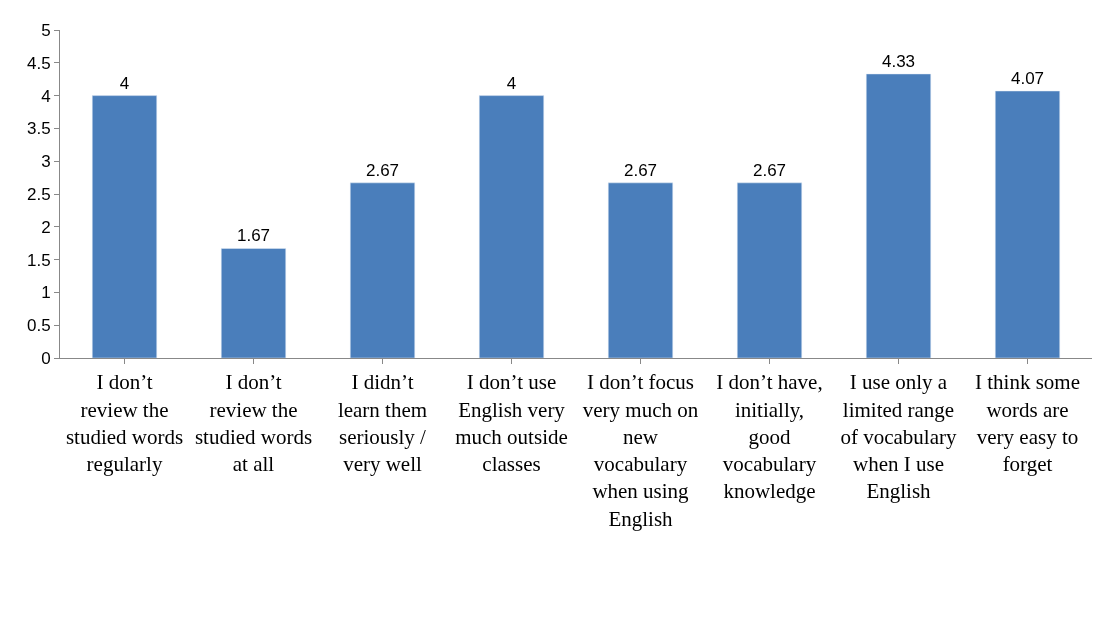  I want to click on y-tick-label: 2.5, so click(38, 194).